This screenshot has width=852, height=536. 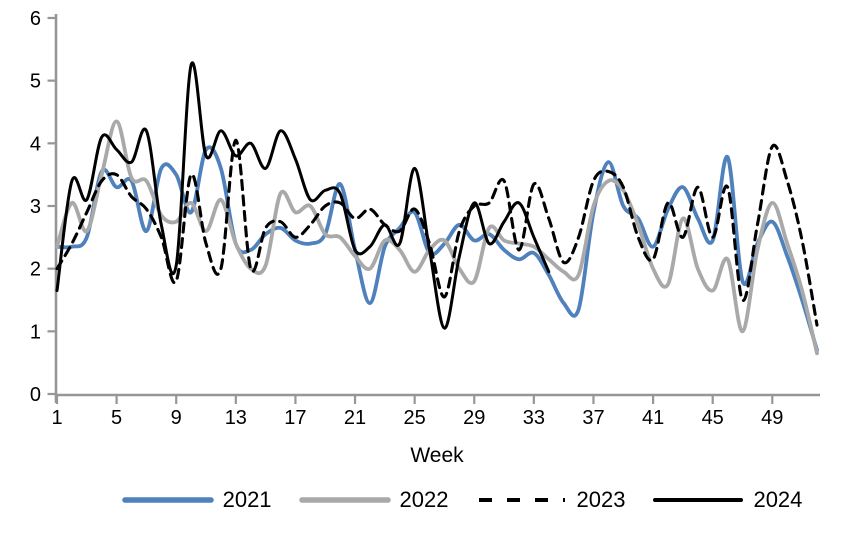 I want to click on y-tick-label: 4, so click(x=35, y=144).